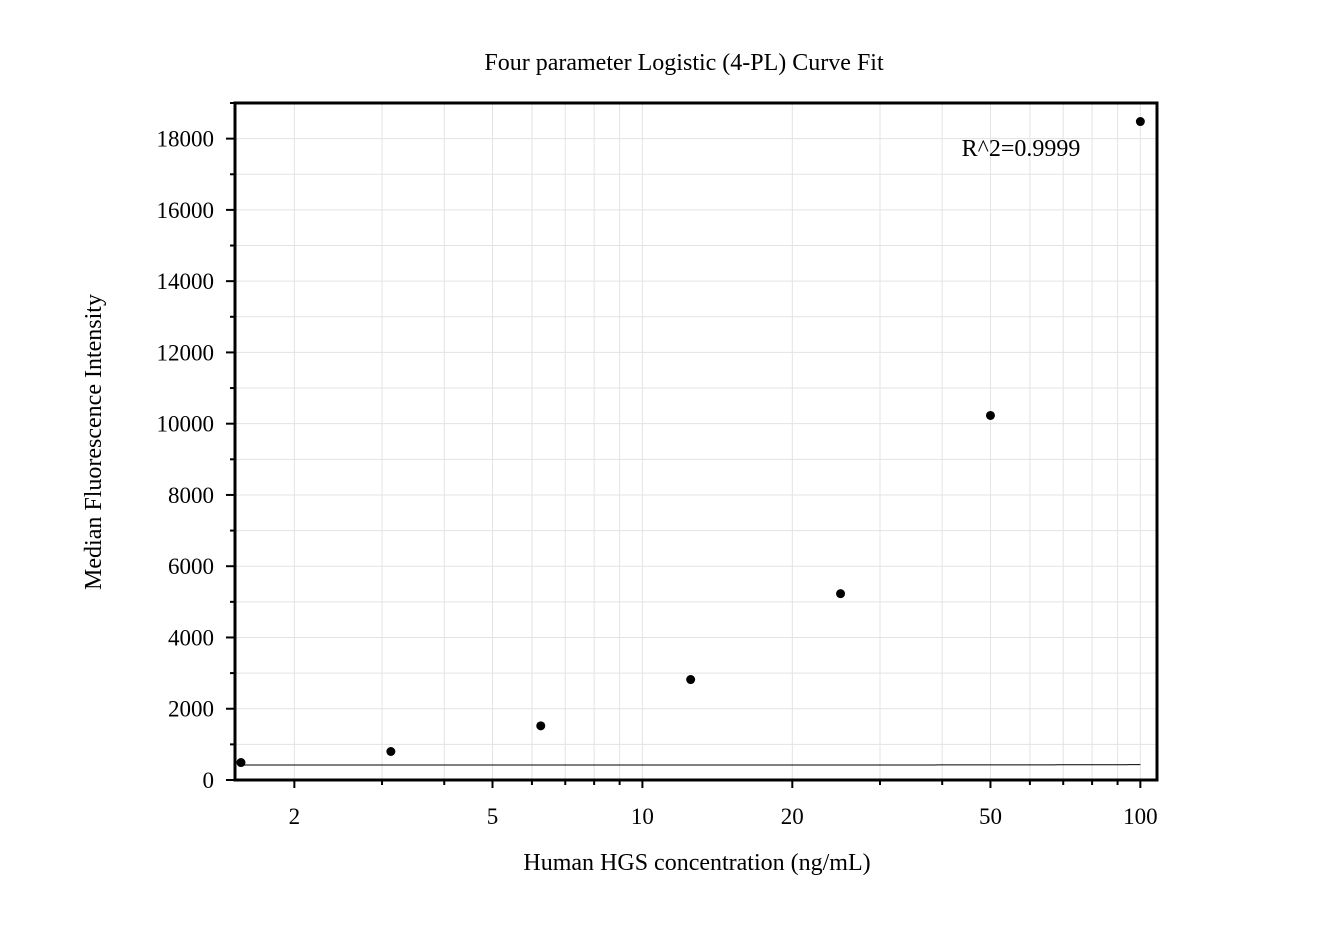 The height and width of the screenshot is (930, 1333). I want to click on x-tick-label: 20, so click(792, 816).